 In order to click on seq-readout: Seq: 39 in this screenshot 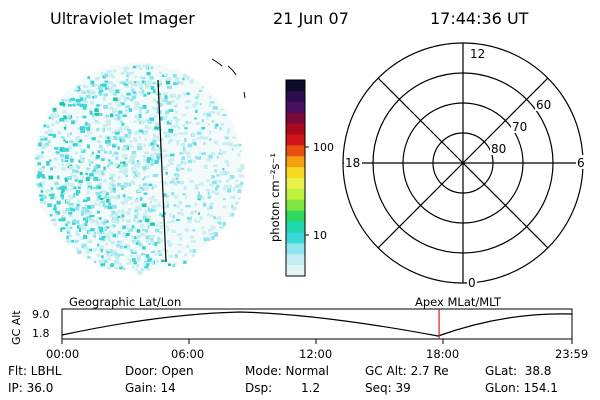, I will do `click(388, 388)`.